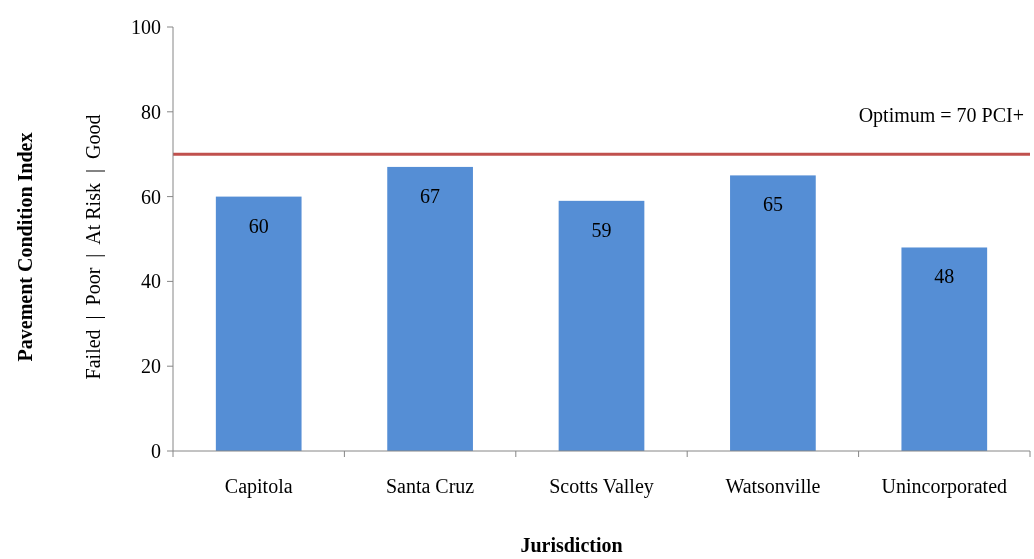 The width and height of the screenshot is (1034, 559). I want to click on x-axis-title: Jurisdiction, so click(571, 545).